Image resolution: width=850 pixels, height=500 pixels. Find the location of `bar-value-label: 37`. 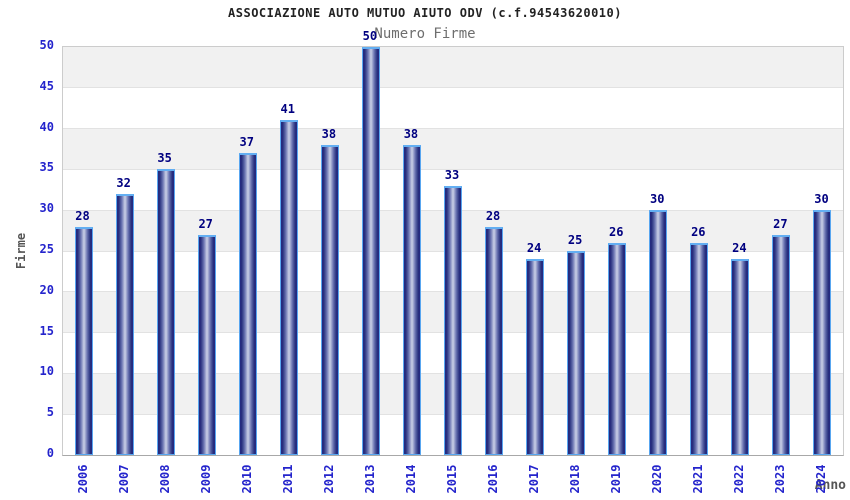

bar-value-label: 37 is located at coordinates (246, 142).